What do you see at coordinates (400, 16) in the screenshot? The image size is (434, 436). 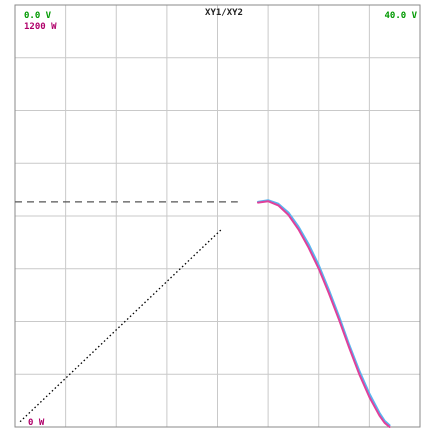 I see `right-voltage-readout: 40.0 V` at bounding box center [400, 16].